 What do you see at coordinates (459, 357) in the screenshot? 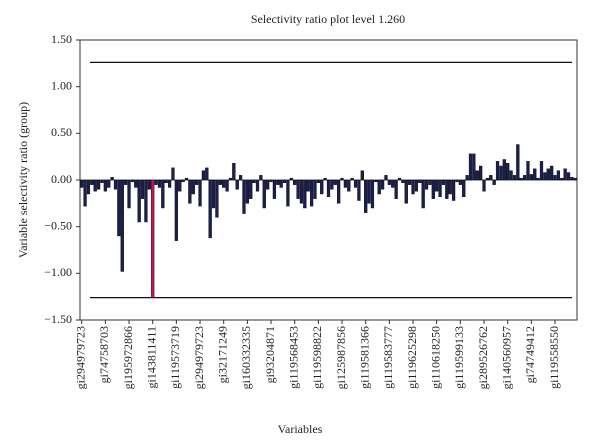
I see `x-tick-label: gi119599133` at bounding box center [459, 357].